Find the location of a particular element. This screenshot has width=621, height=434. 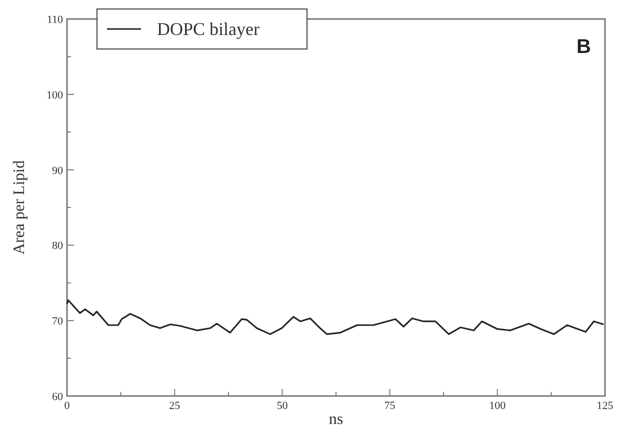

line-series is located at coordinates (335, 317).